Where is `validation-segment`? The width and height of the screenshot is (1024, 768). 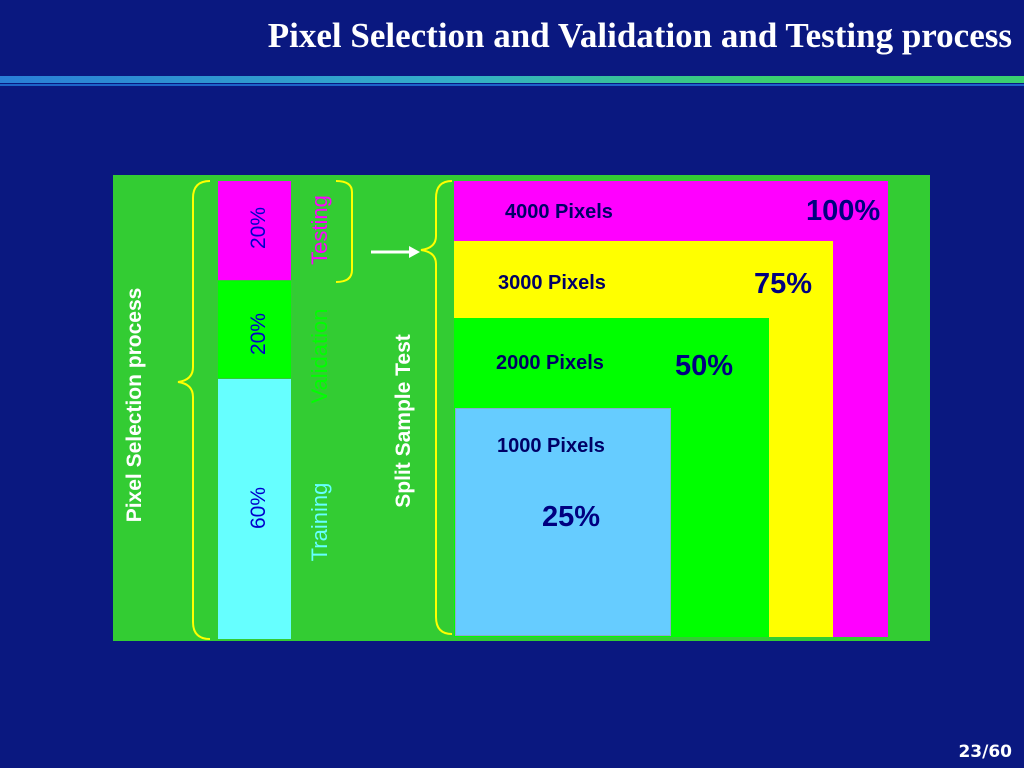 validation-segment is located at coordinates (254, 329).